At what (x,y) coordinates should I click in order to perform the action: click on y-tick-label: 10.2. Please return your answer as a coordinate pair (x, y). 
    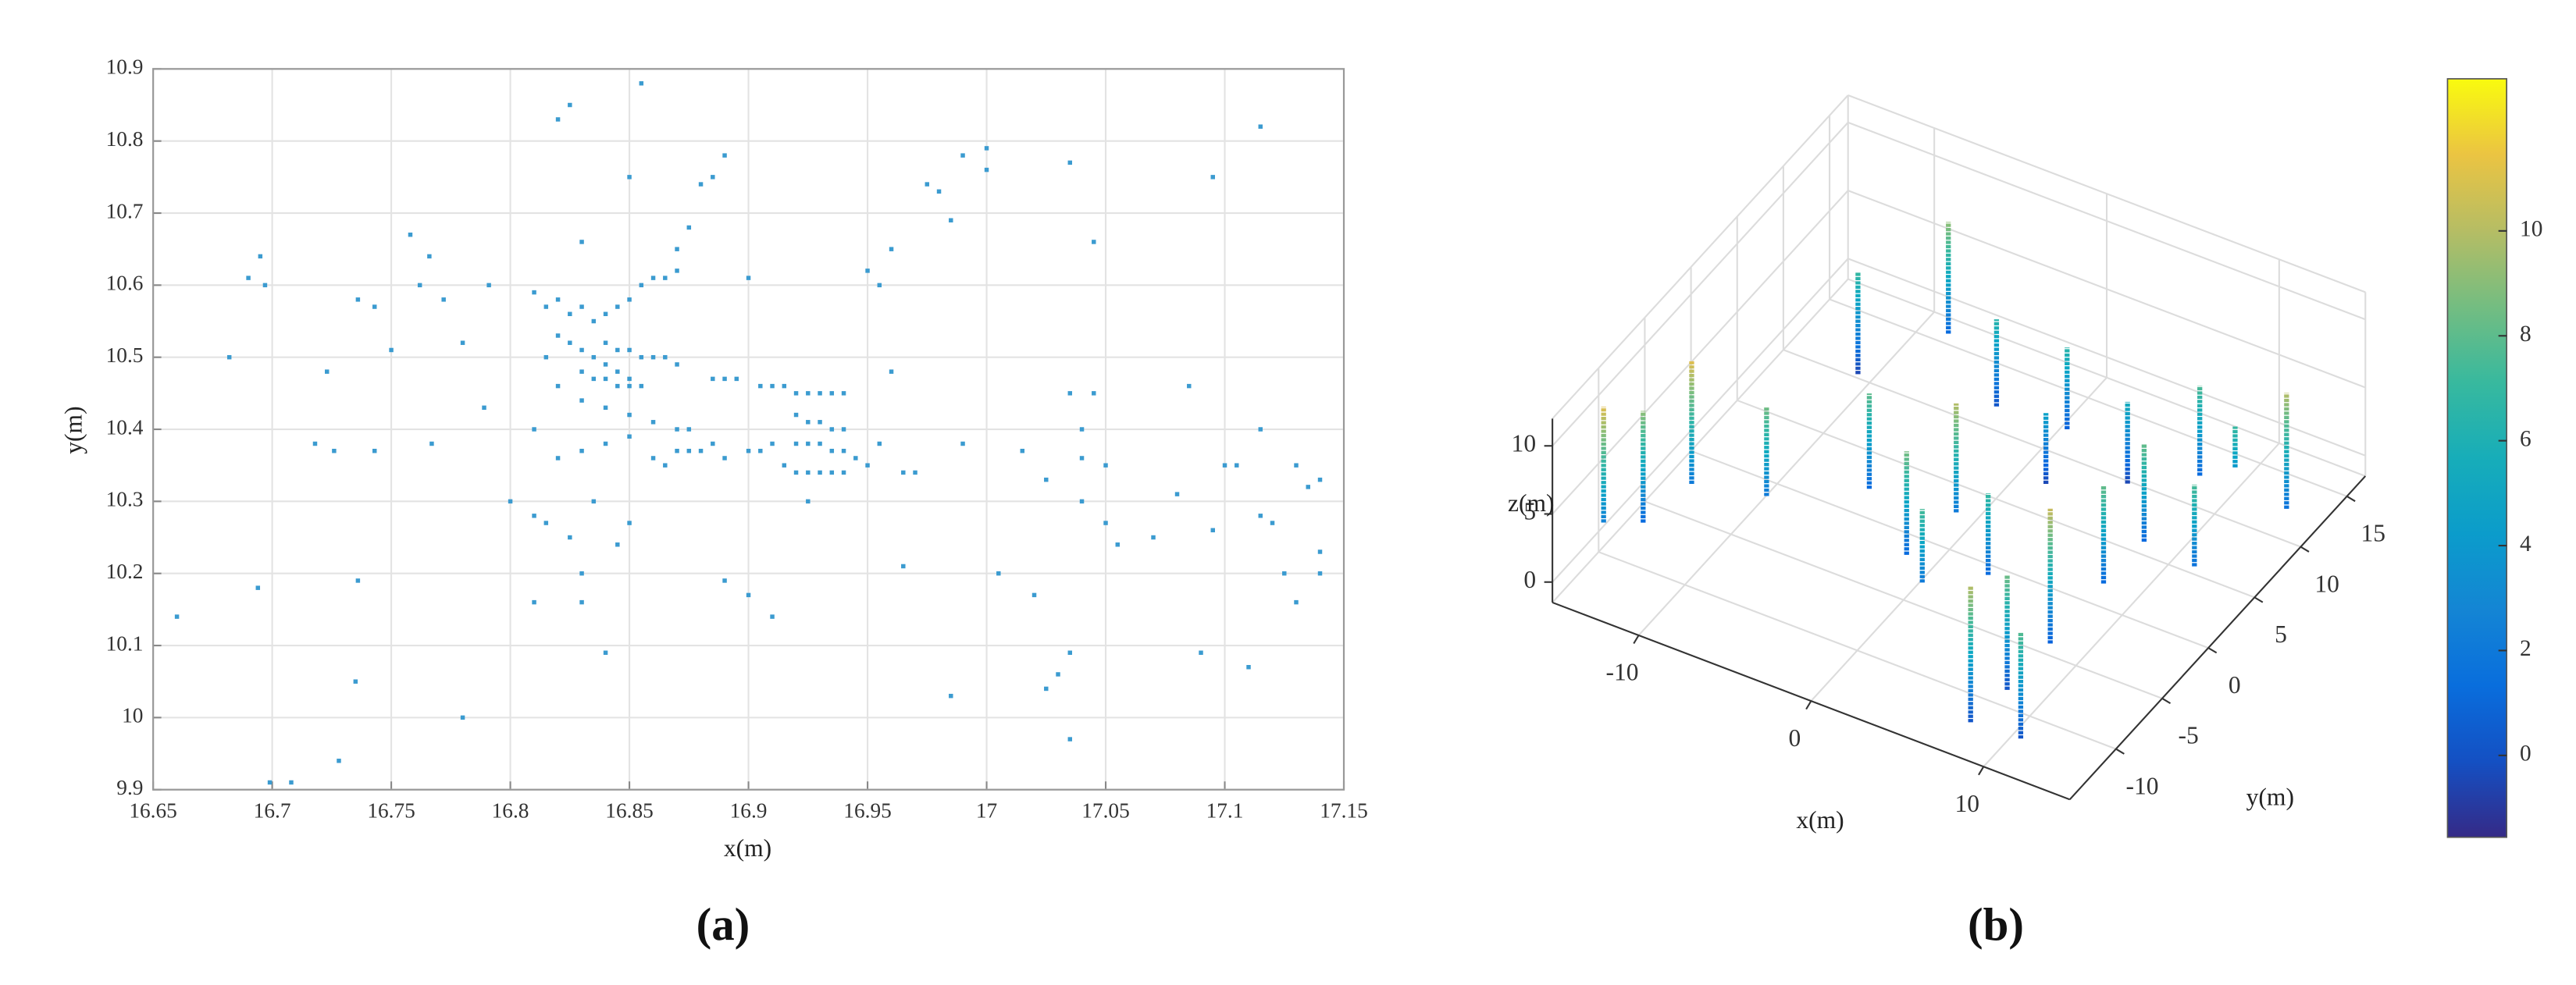
    Looking at the image, I should click on (125, 571).